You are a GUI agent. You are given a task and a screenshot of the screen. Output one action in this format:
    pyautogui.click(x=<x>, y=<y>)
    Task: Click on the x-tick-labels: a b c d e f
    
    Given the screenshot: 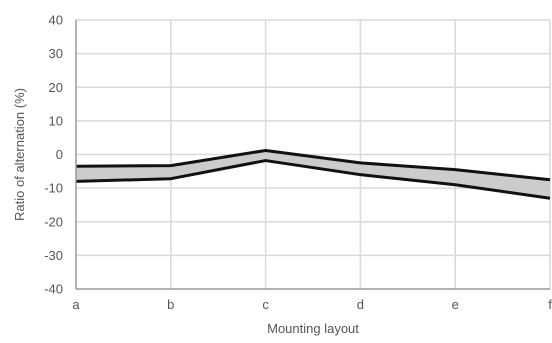 What is the action you would take?
    pyautogui.click(x=312, y=304)
    